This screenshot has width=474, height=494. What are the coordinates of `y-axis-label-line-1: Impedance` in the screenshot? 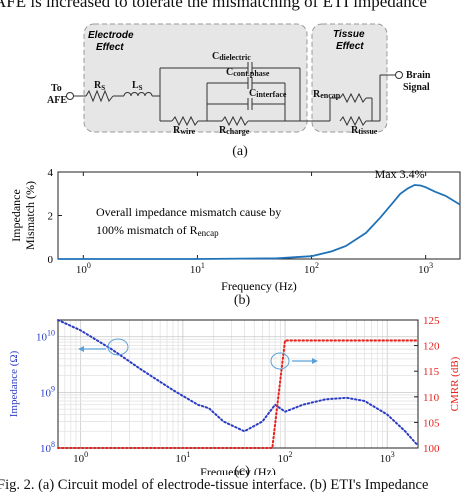 It's located at (16, 215).